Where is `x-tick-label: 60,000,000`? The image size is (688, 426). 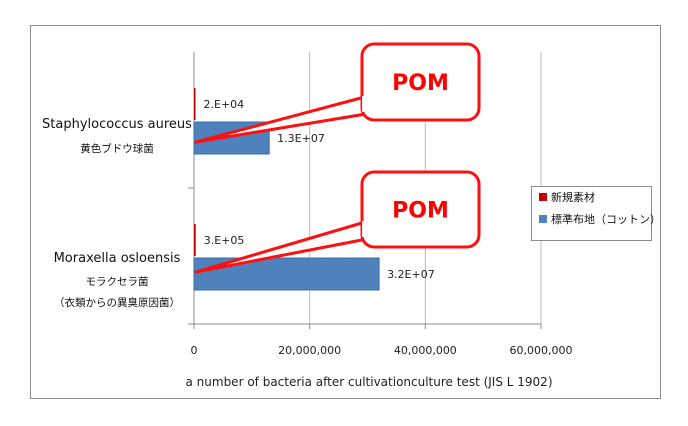 x-tick-label: 60,000,000 is located at coordinates (541, 350).